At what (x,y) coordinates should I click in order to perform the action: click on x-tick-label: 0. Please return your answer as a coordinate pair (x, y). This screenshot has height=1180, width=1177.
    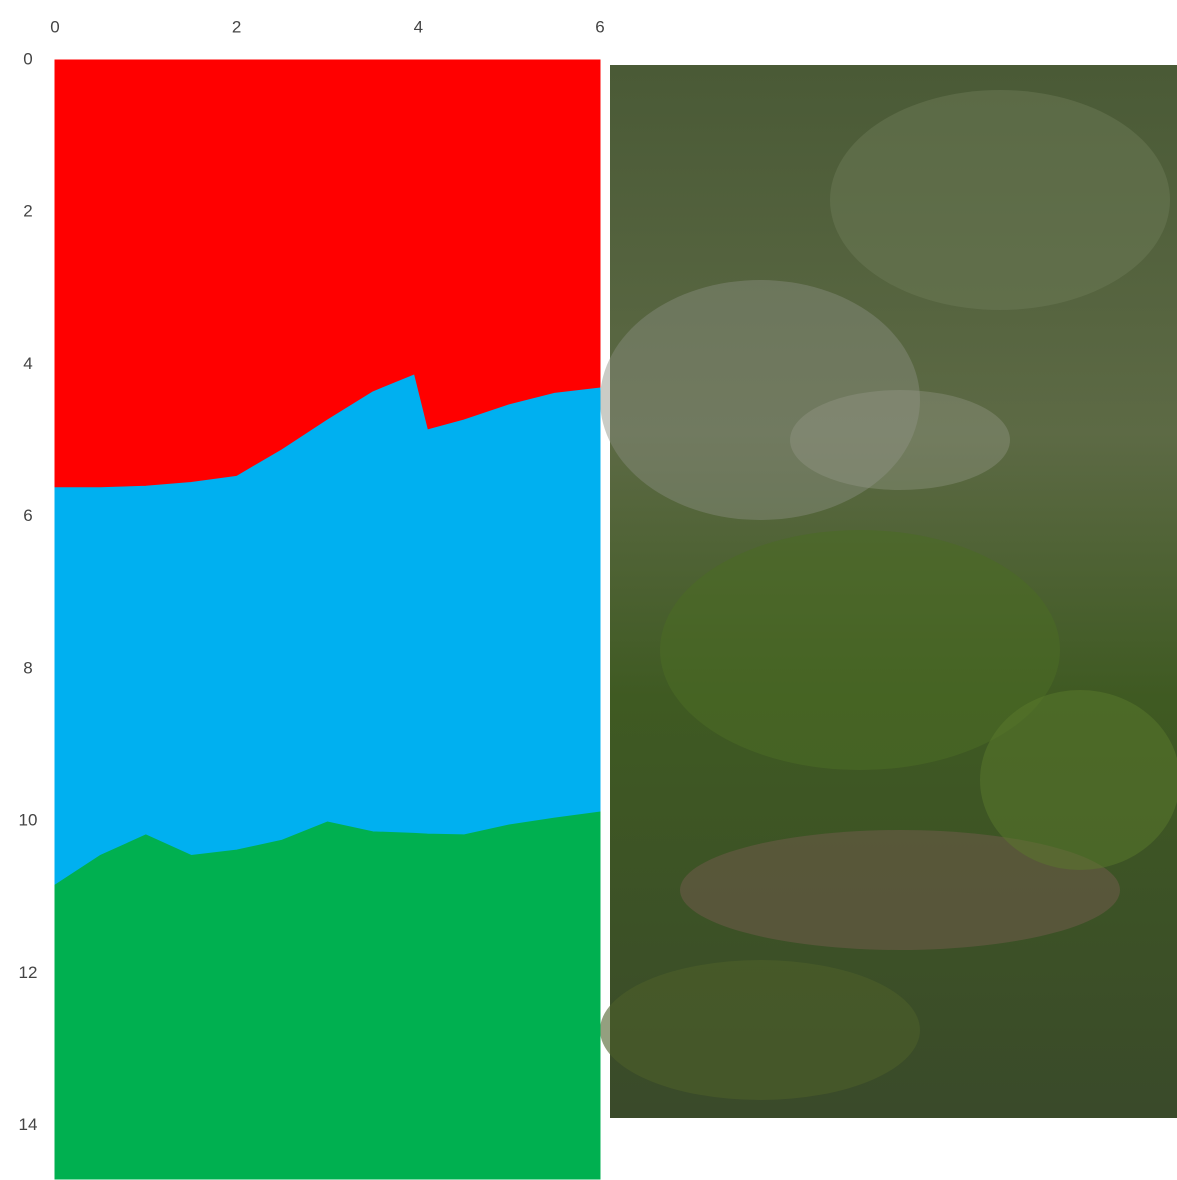
    Looking at the image, I should click on (54, 26).